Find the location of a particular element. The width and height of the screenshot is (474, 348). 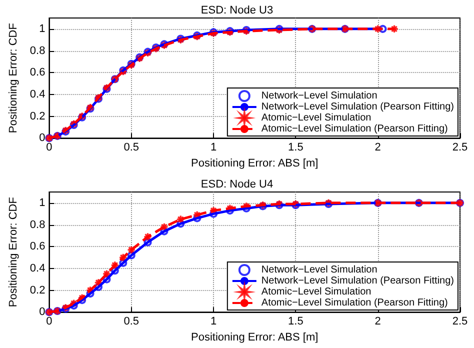

chart-title: ESD: Node U3 is located at coordinates (237, 10).